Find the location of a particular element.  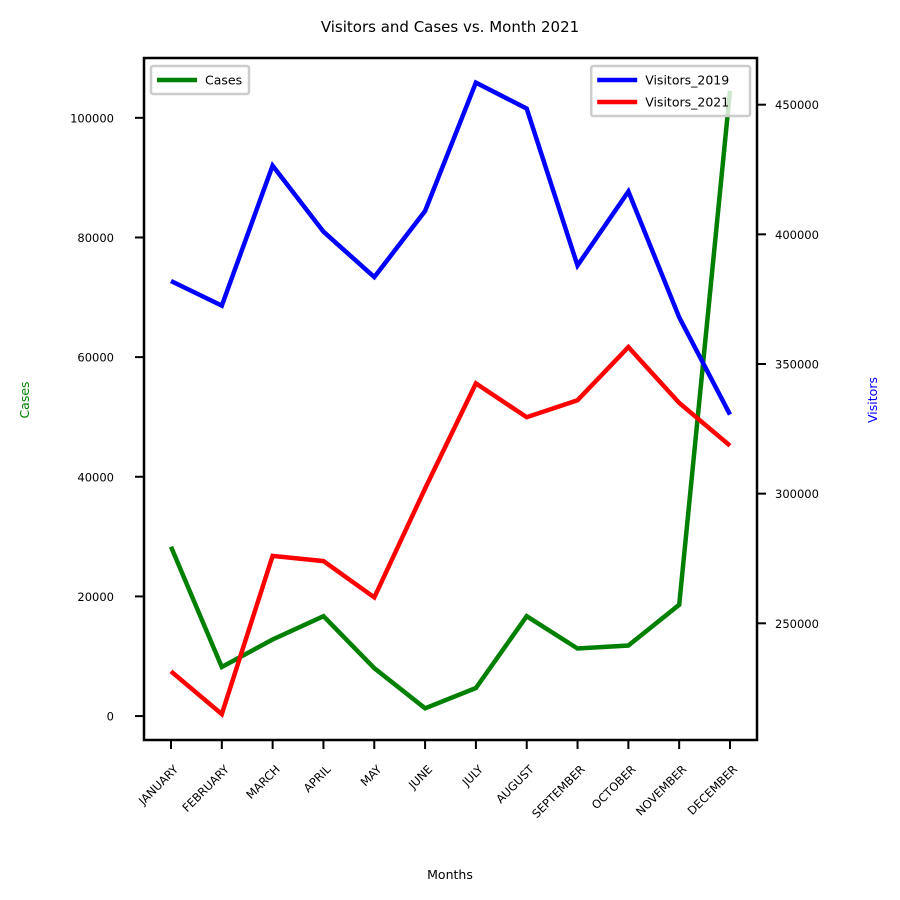

x-tick-label: MARCH is located at coordinates (263, 782).